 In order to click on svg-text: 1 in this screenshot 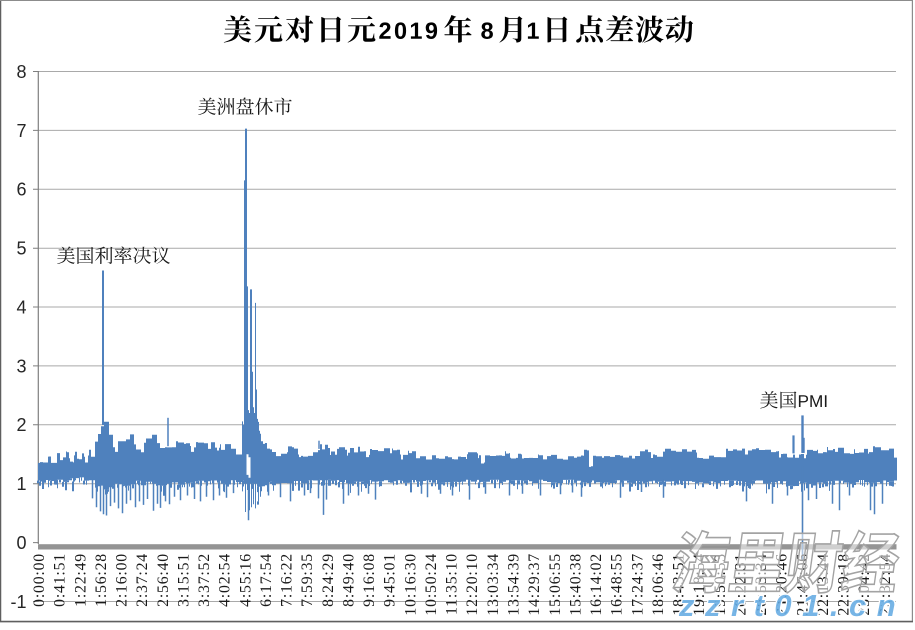, I will do `click(21, 484)`.